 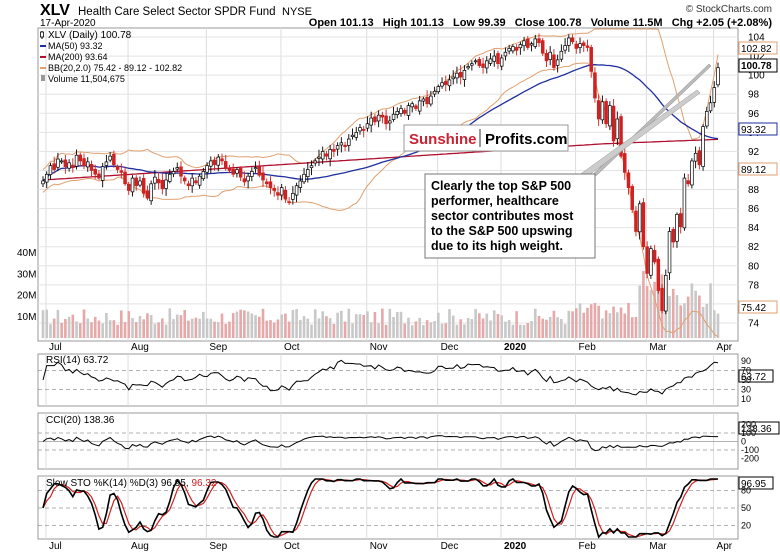 What do you see at coordinates (754, 209) in the screenshot?
I see `price-tick-label: 86` at bounding box center [754, 209].